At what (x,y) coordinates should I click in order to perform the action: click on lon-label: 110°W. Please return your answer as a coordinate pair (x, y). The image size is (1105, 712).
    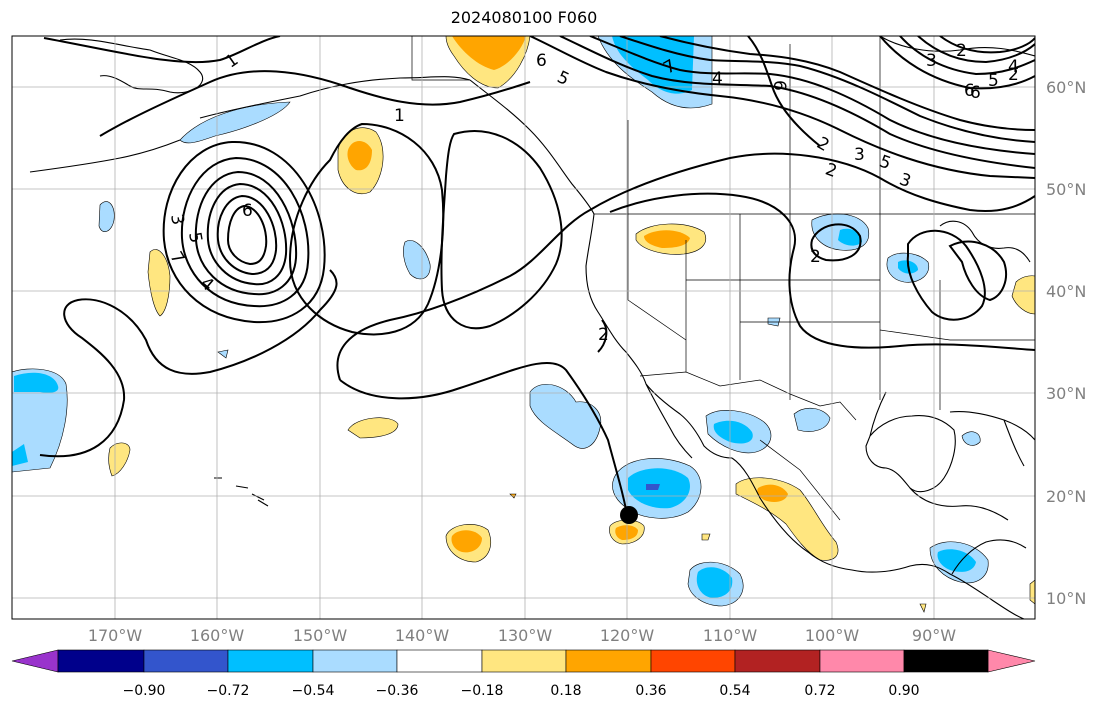
    Looking at the image, I should click on (730, 635).